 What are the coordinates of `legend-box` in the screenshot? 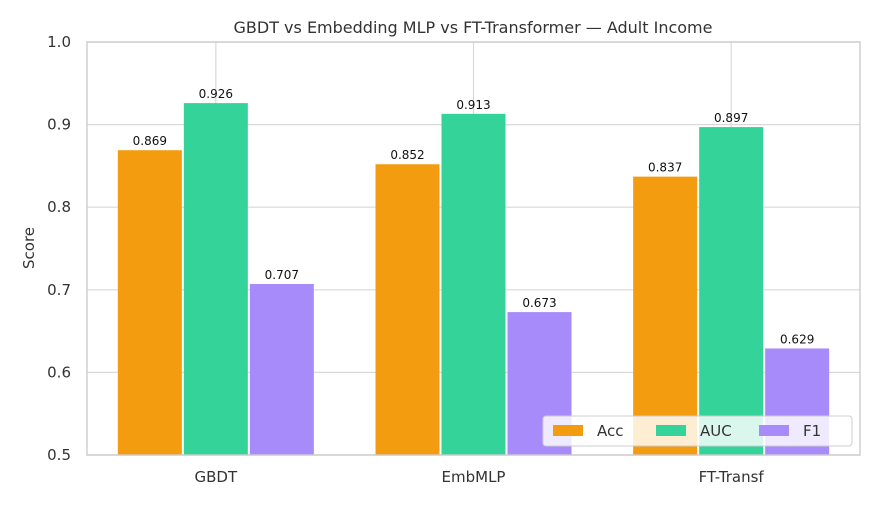 It's located at (697, 431).